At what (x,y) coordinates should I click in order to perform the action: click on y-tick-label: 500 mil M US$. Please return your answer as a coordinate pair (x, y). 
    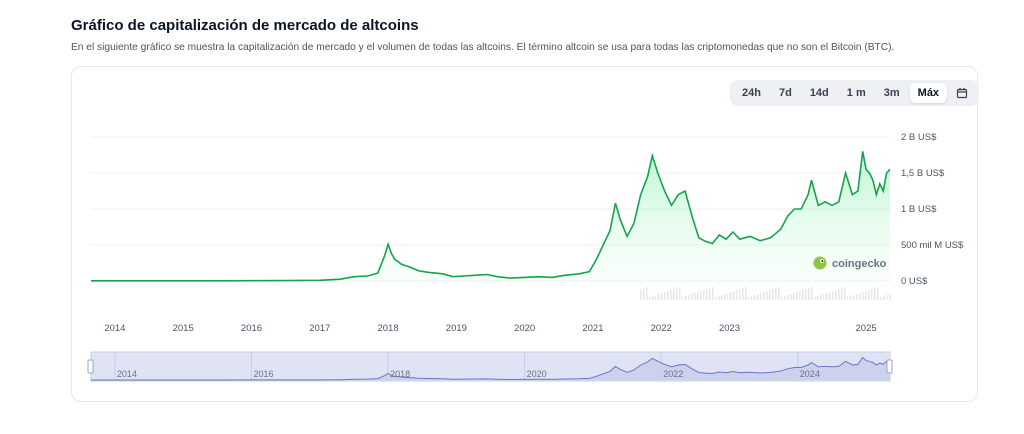
    Looking at the image, I should click on (932, 245).